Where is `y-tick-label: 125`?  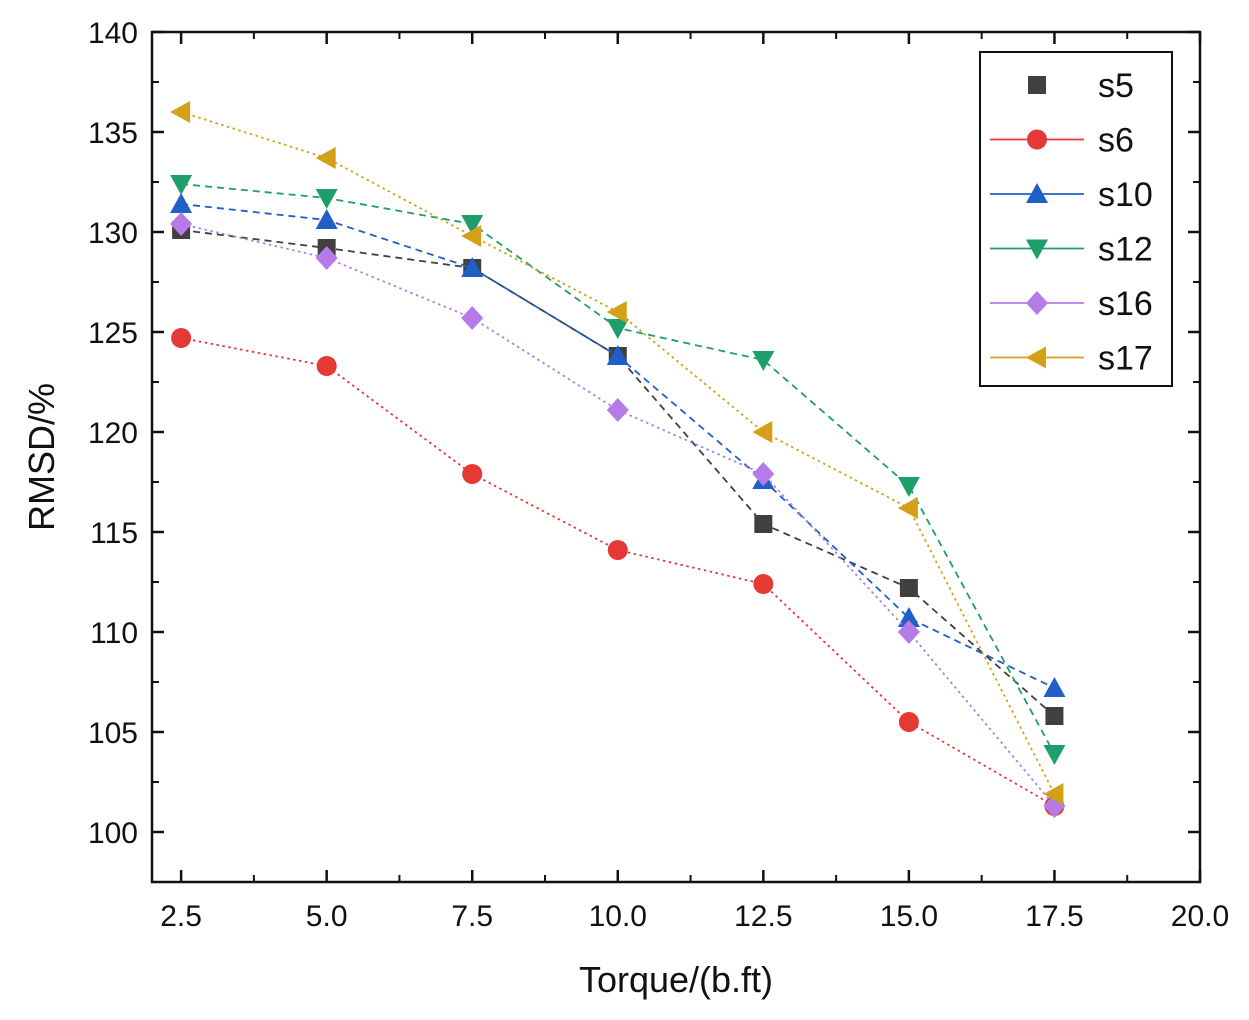 y-tick-label: 125 is located at coordinates (113, 333).